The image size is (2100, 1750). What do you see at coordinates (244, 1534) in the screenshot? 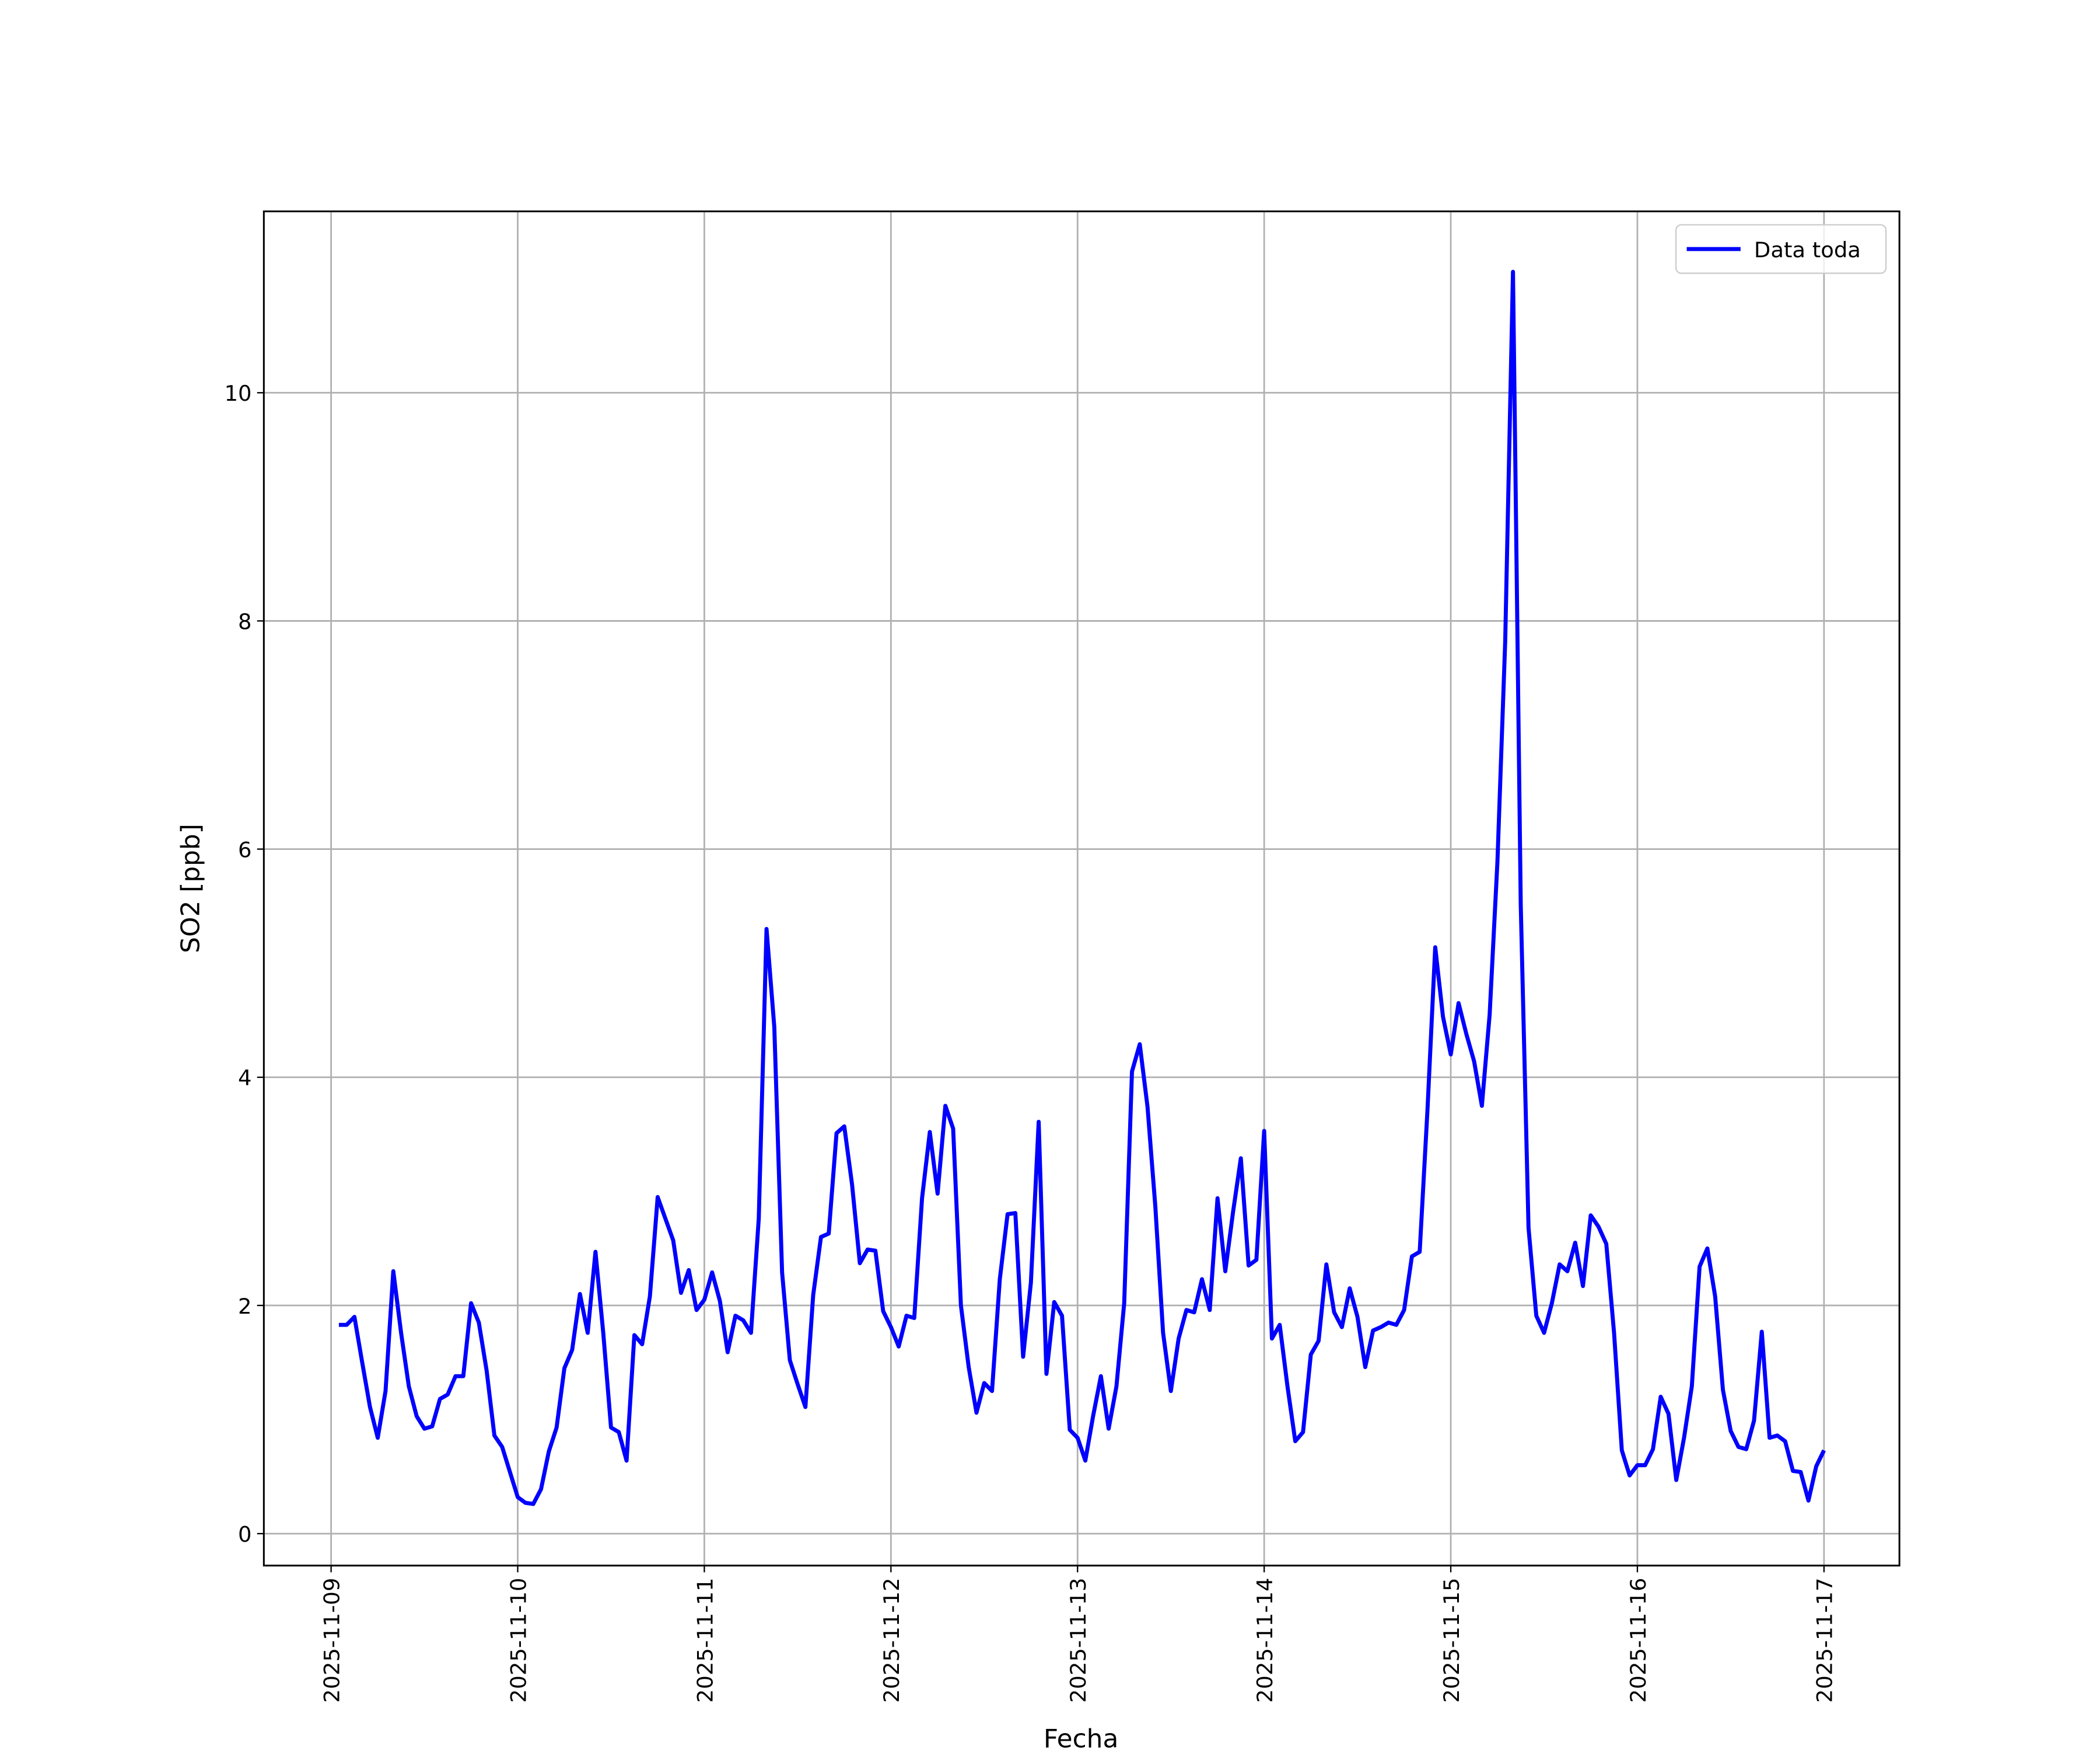
I see `y-tick-label: 0` at bounding box center [244, 1534].